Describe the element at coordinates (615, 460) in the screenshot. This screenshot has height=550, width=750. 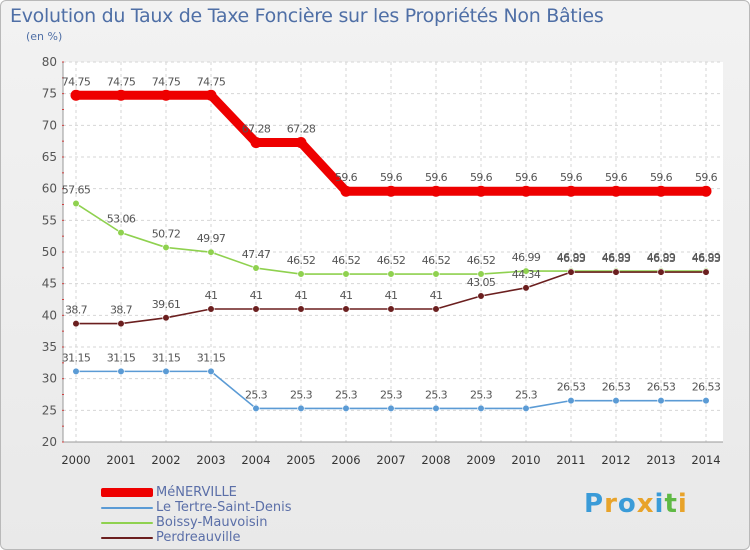
I see `x-tick-label: 2012` at that location.